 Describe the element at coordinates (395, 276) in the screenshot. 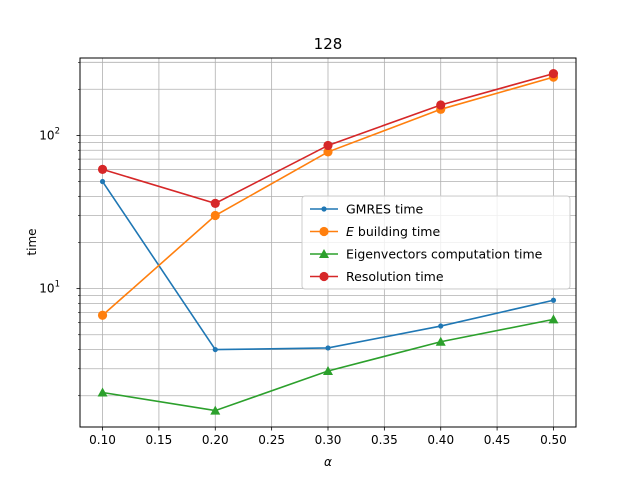

I see `legend-label: Resolution time` at that location.